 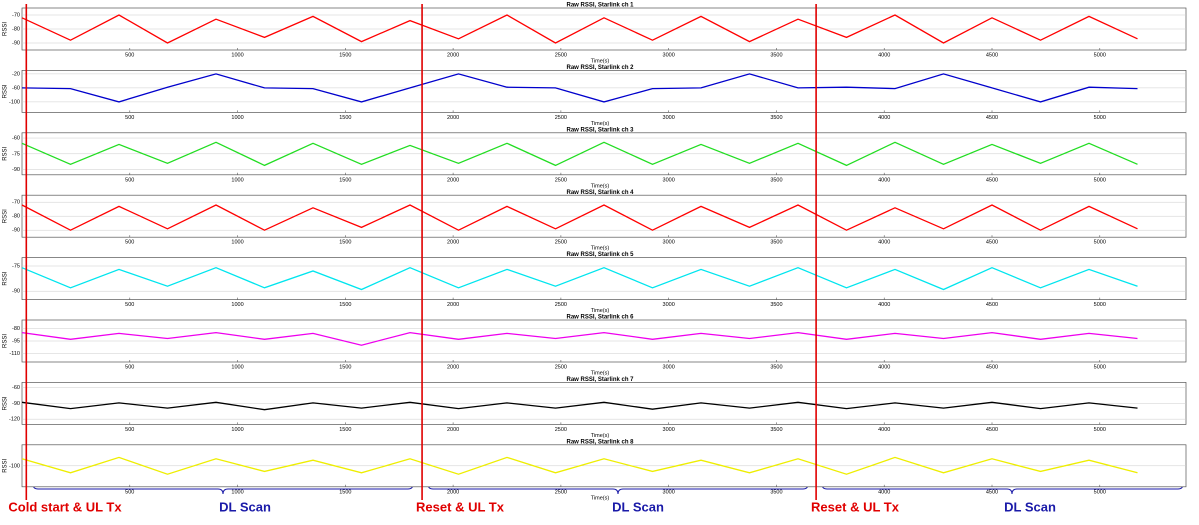 I want to click on phase-label: Cold start & UL Tx, so click(x=65, y=506).